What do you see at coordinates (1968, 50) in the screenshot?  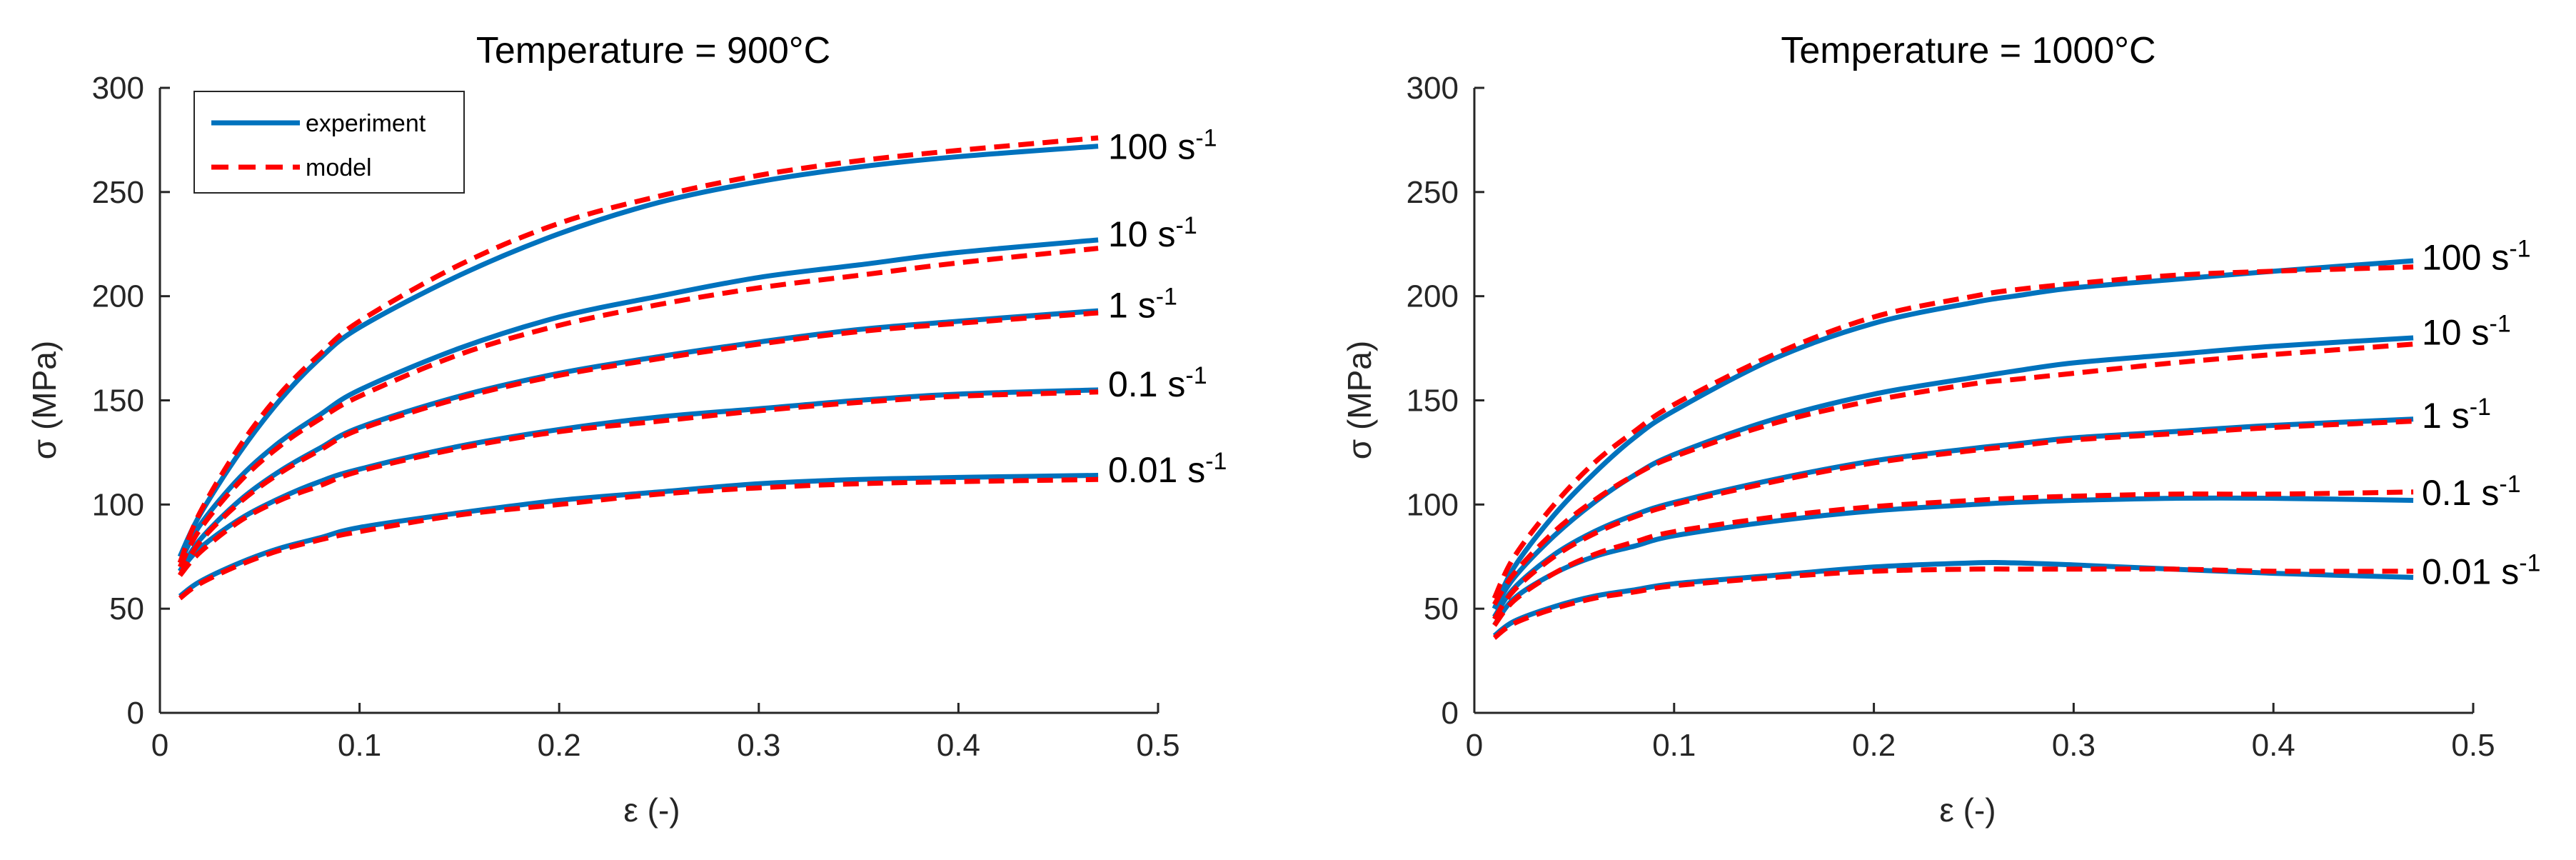 I see `chart-title: Temperature = 1000°C` at bounding box center [1968, 50].